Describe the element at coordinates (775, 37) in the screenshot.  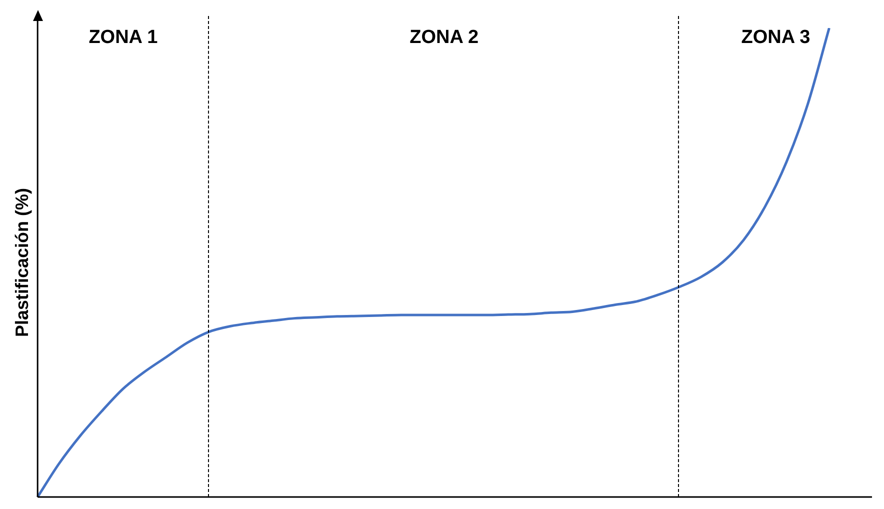
I see `annotation: ZONA 3` at that location.